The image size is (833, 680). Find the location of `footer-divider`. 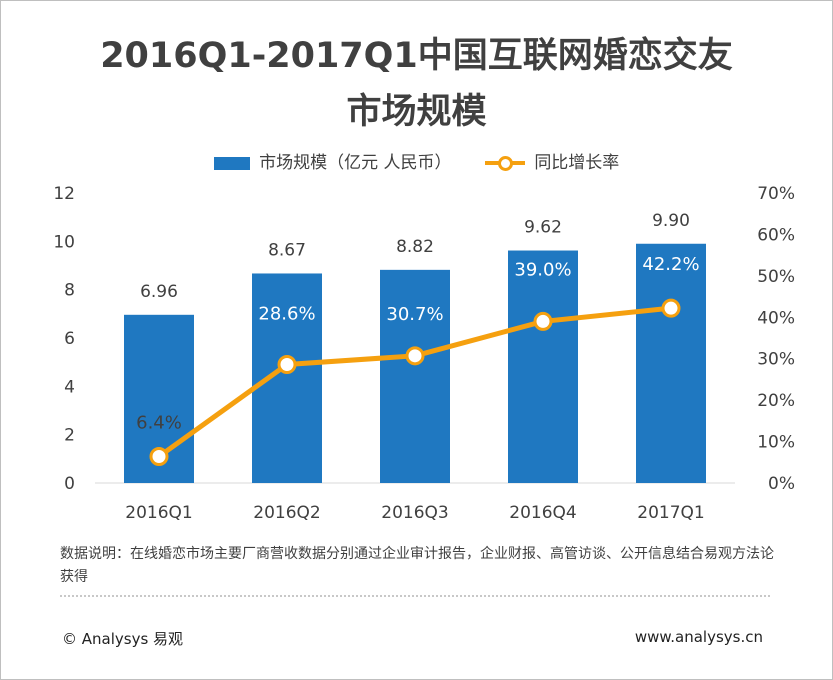

footer-divider is located at coordinates (415, 596).